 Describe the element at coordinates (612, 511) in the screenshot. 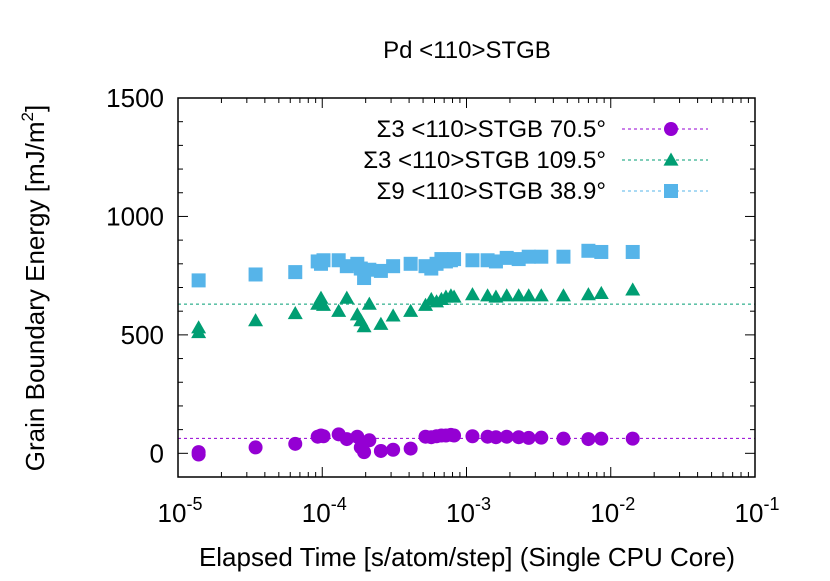

I see `x-tick-label: 10⁻²` at that location.